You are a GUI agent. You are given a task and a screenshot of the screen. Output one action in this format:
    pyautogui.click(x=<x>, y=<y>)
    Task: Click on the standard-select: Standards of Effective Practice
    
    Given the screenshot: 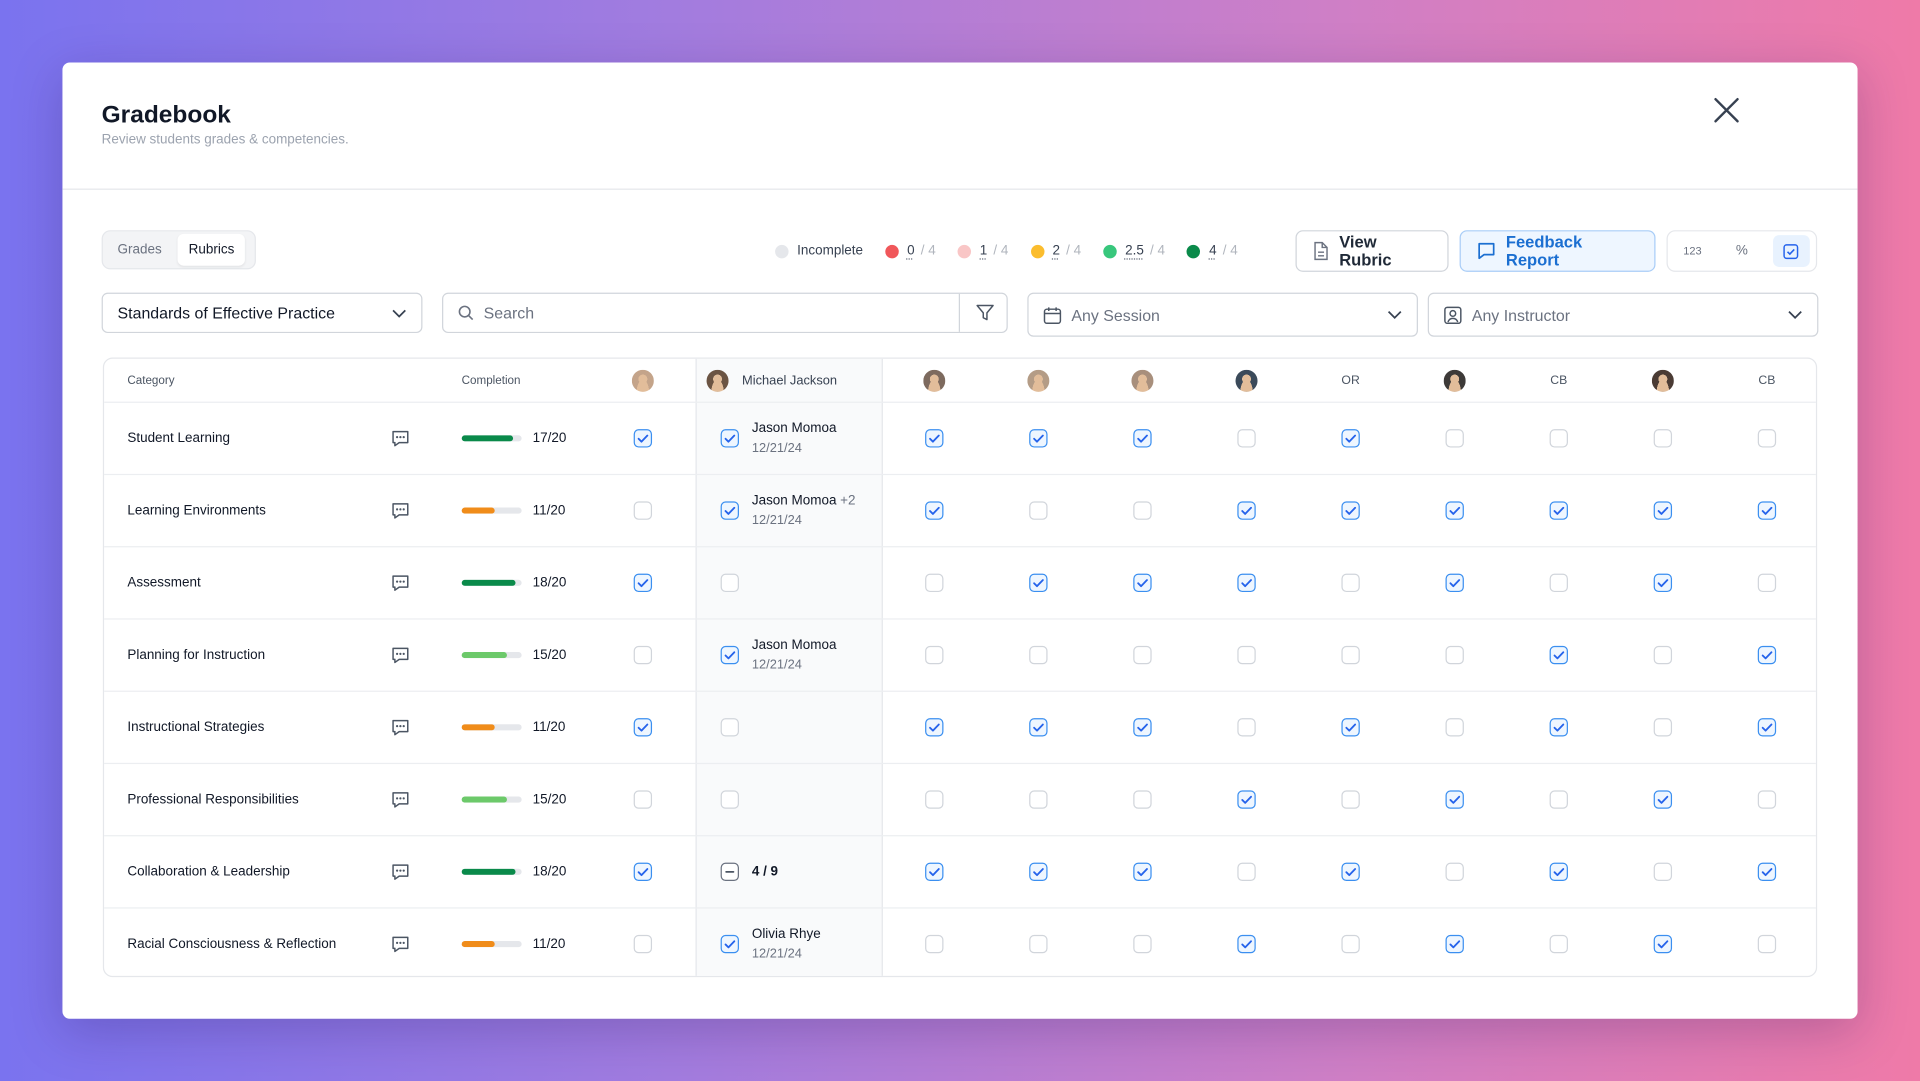 What is the action you would take?
    pyautogui.click(x=262, y=313)
    